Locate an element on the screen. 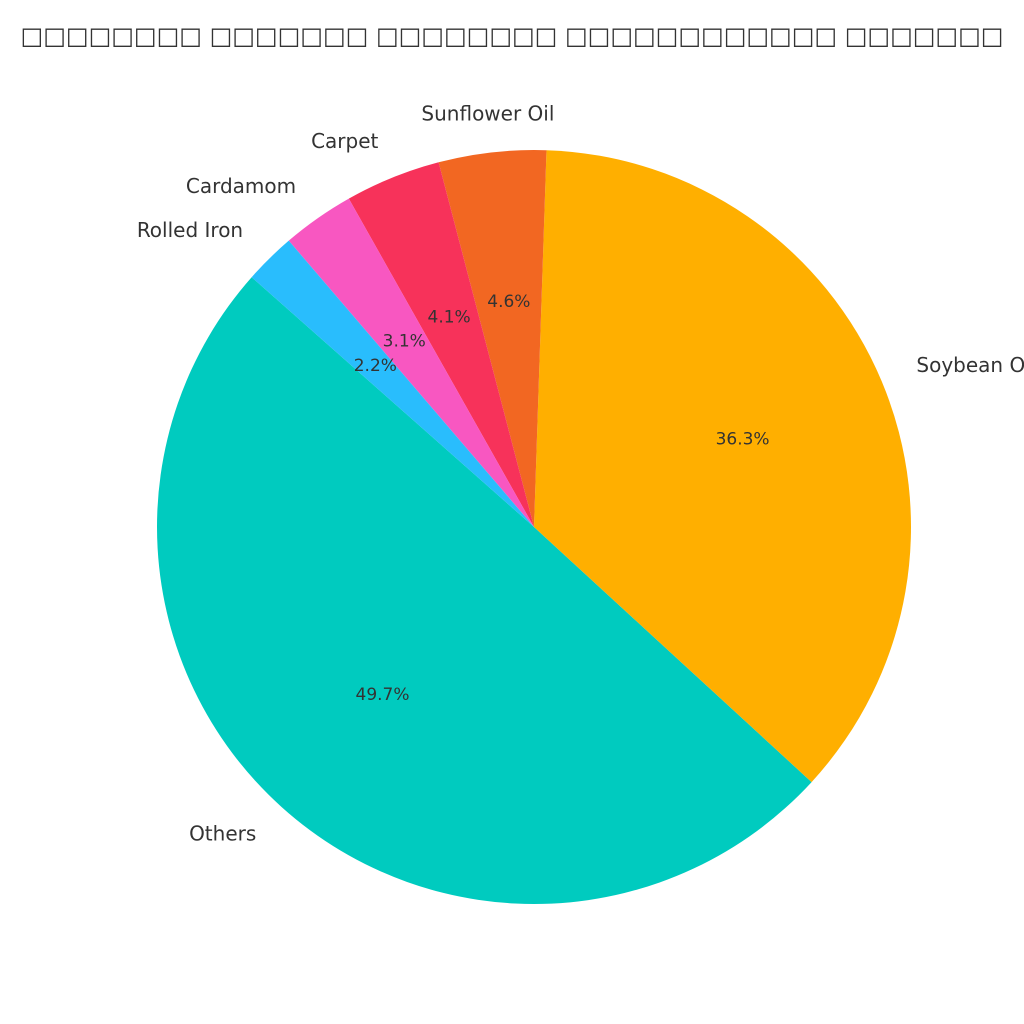 This screenshot has width=1024, height=1024. slice-percent-label: 36.3% is located at coordinates (743, 439).